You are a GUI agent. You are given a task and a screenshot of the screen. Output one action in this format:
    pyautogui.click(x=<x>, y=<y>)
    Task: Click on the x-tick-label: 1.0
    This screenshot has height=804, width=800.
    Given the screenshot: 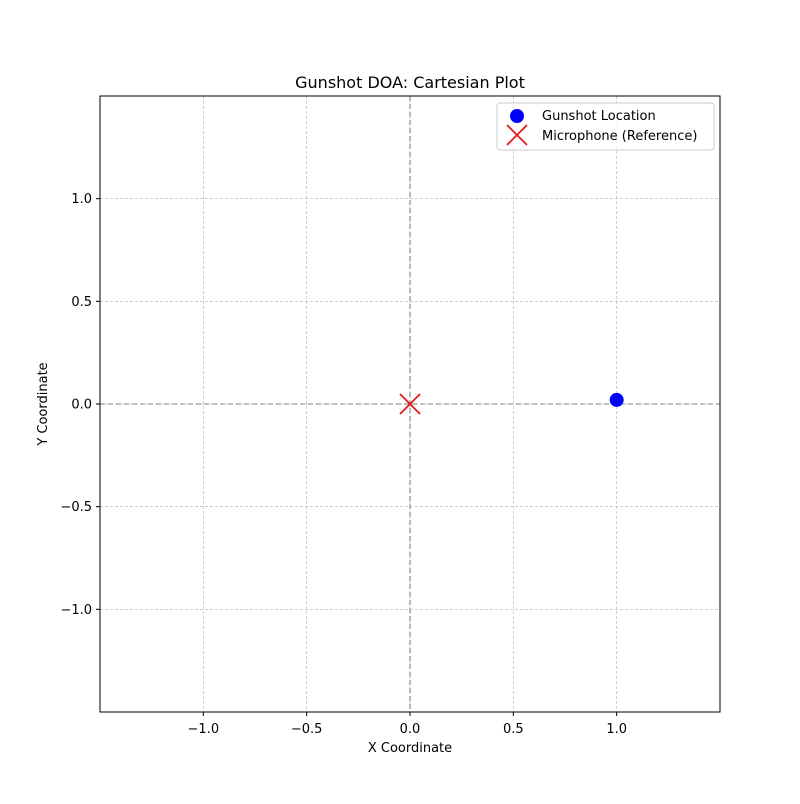 What is the action you would take?
    pyautogui.click(x=616, y=729)
    